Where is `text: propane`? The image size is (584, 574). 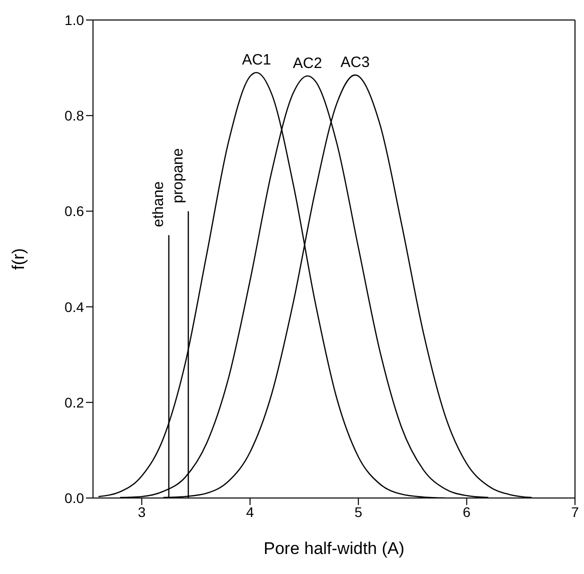
text: propane is located at coordinates (177, 176).